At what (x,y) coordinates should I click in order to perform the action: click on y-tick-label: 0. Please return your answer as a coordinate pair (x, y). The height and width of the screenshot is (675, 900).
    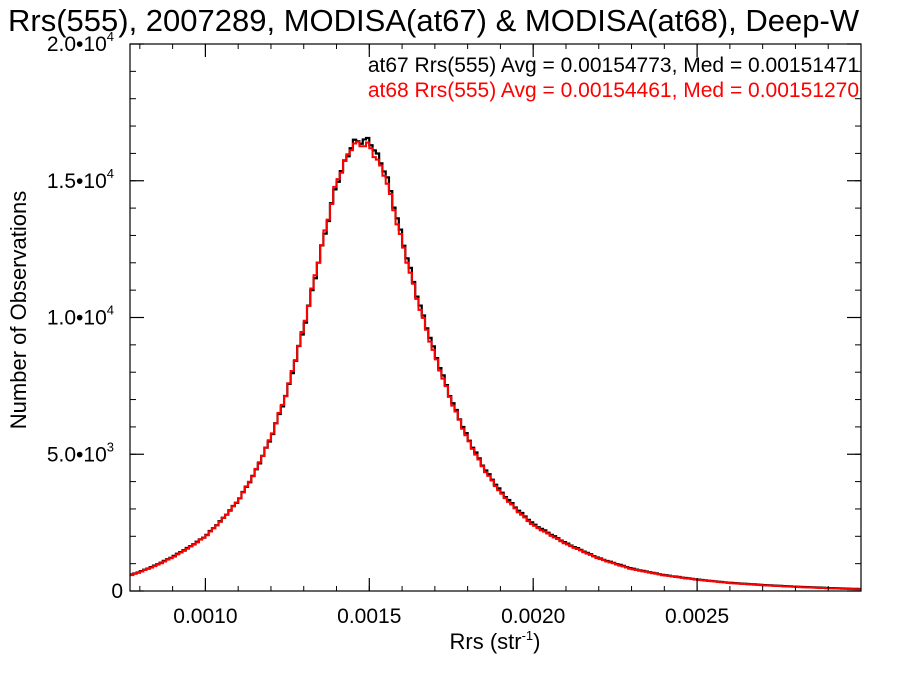
    Looking at the image, I should click on (117, 591).